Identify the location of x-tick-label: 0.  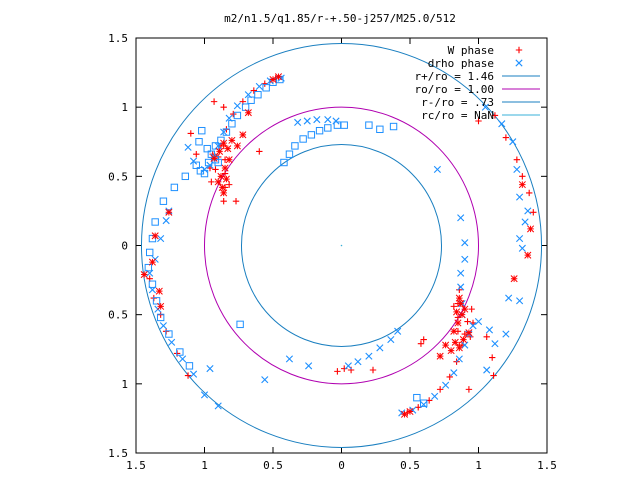
(341, 465).